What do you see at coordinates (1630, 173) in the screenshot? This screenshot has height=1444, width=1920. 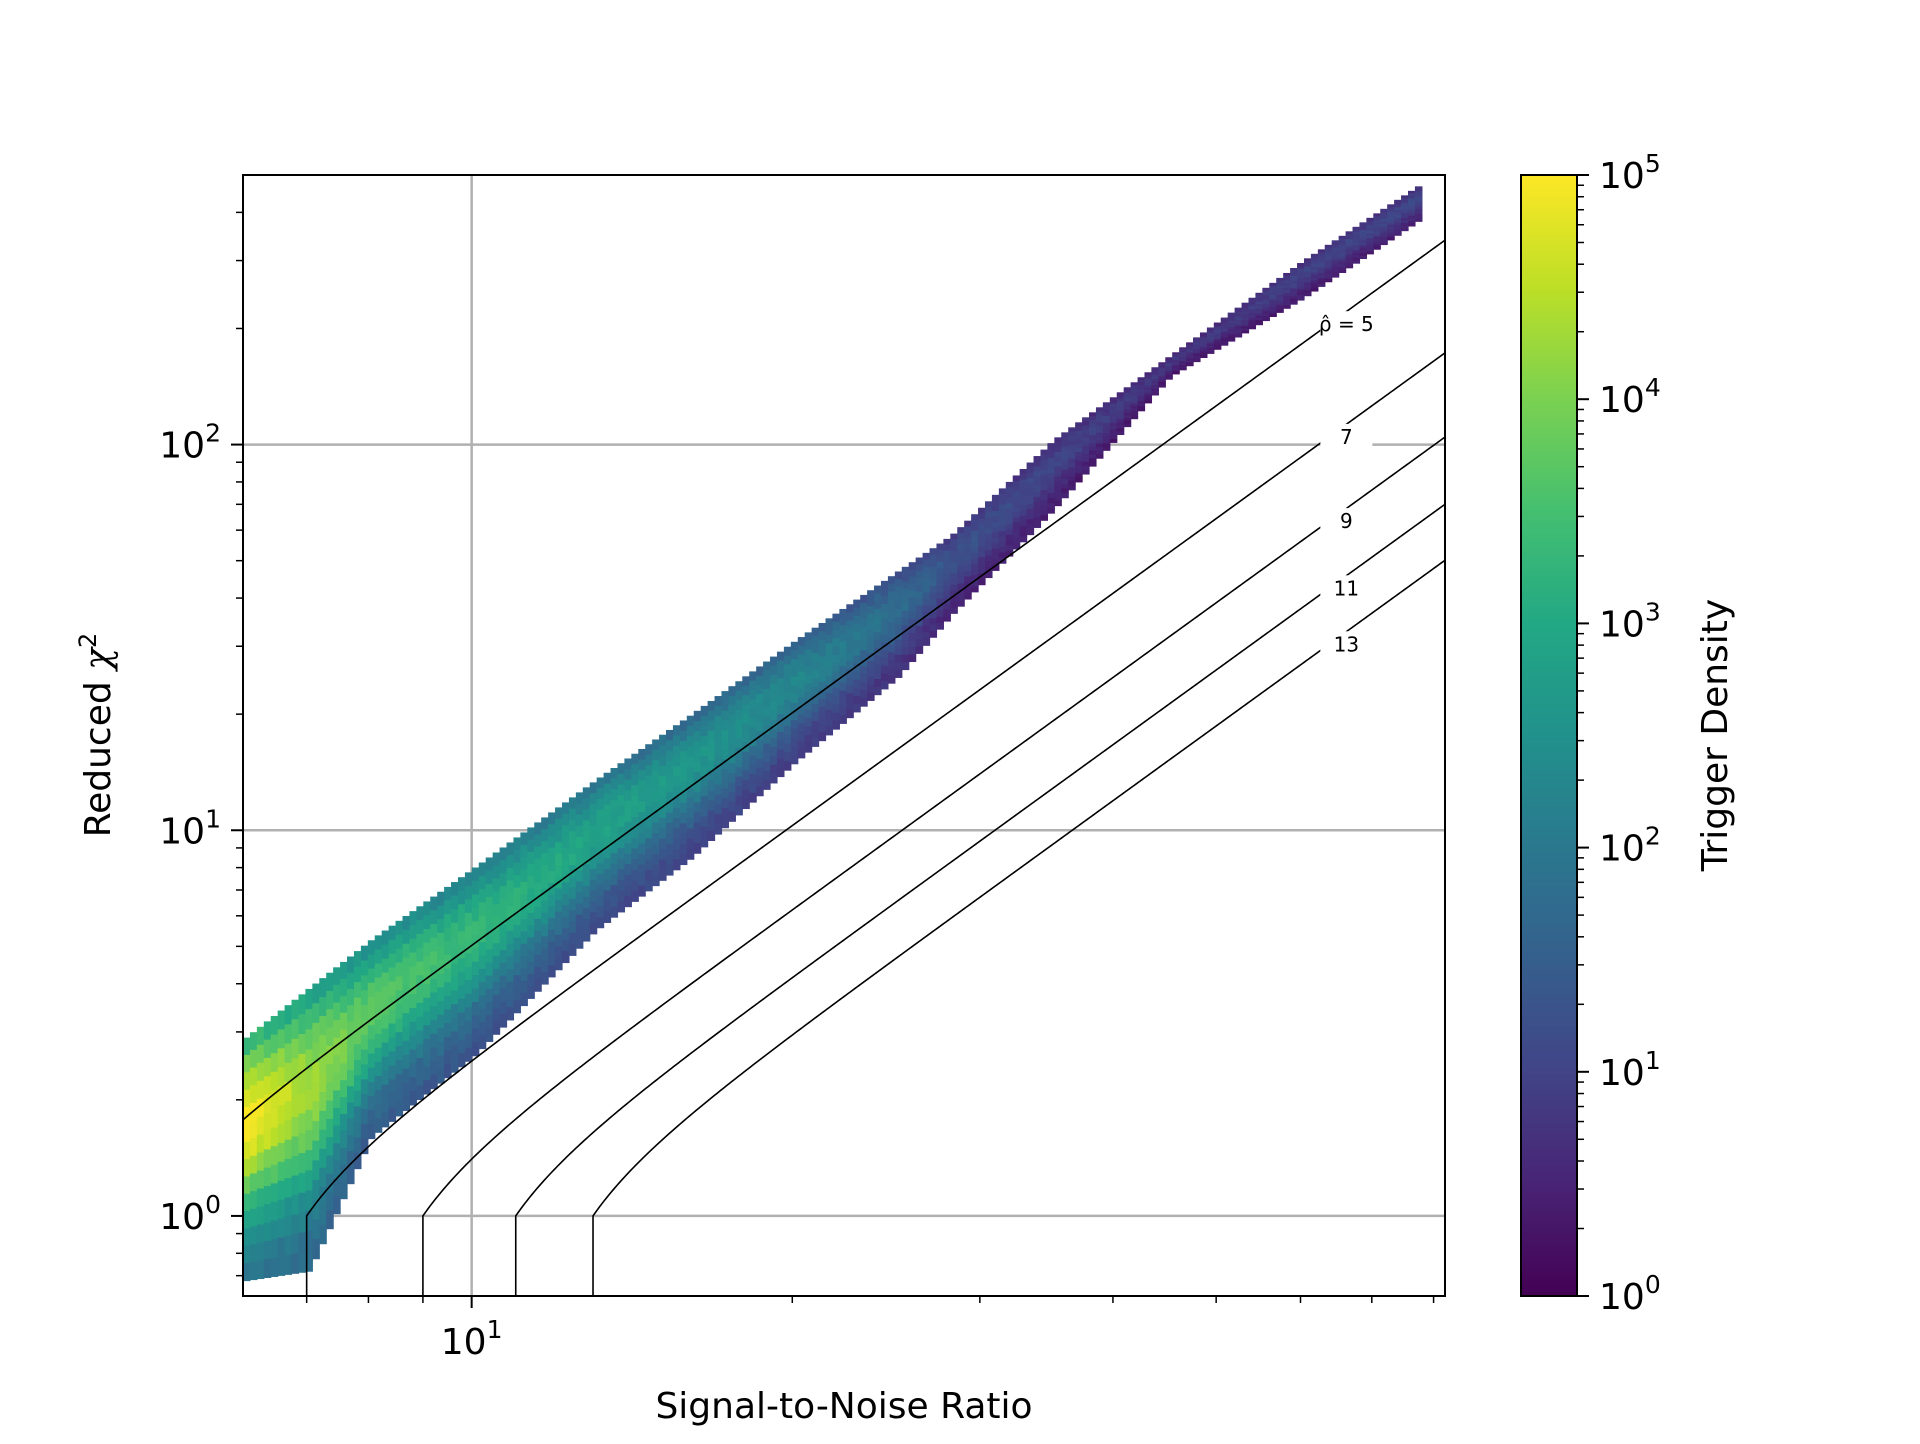 I see `colorbar-tick-label: 105` at bounding box center [1630, 173].